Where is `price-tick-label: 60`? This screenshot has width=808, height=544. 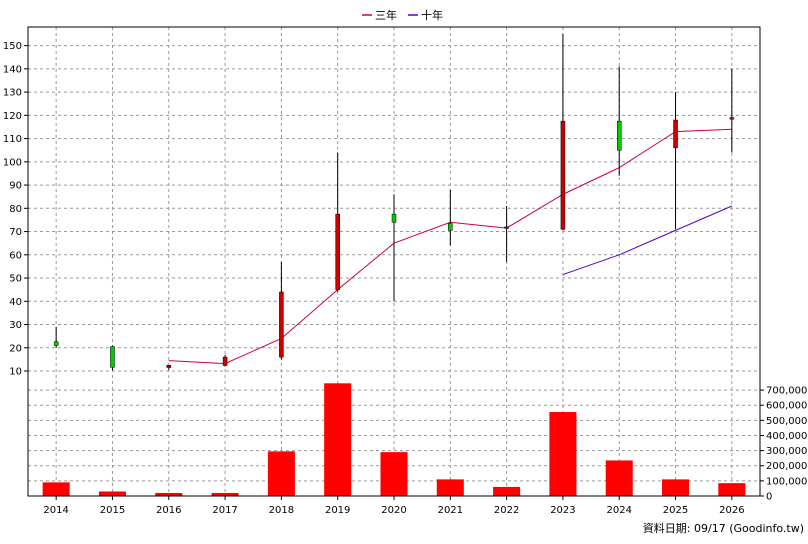 price-tick-label: 60 is located at coordinates (15, 255).